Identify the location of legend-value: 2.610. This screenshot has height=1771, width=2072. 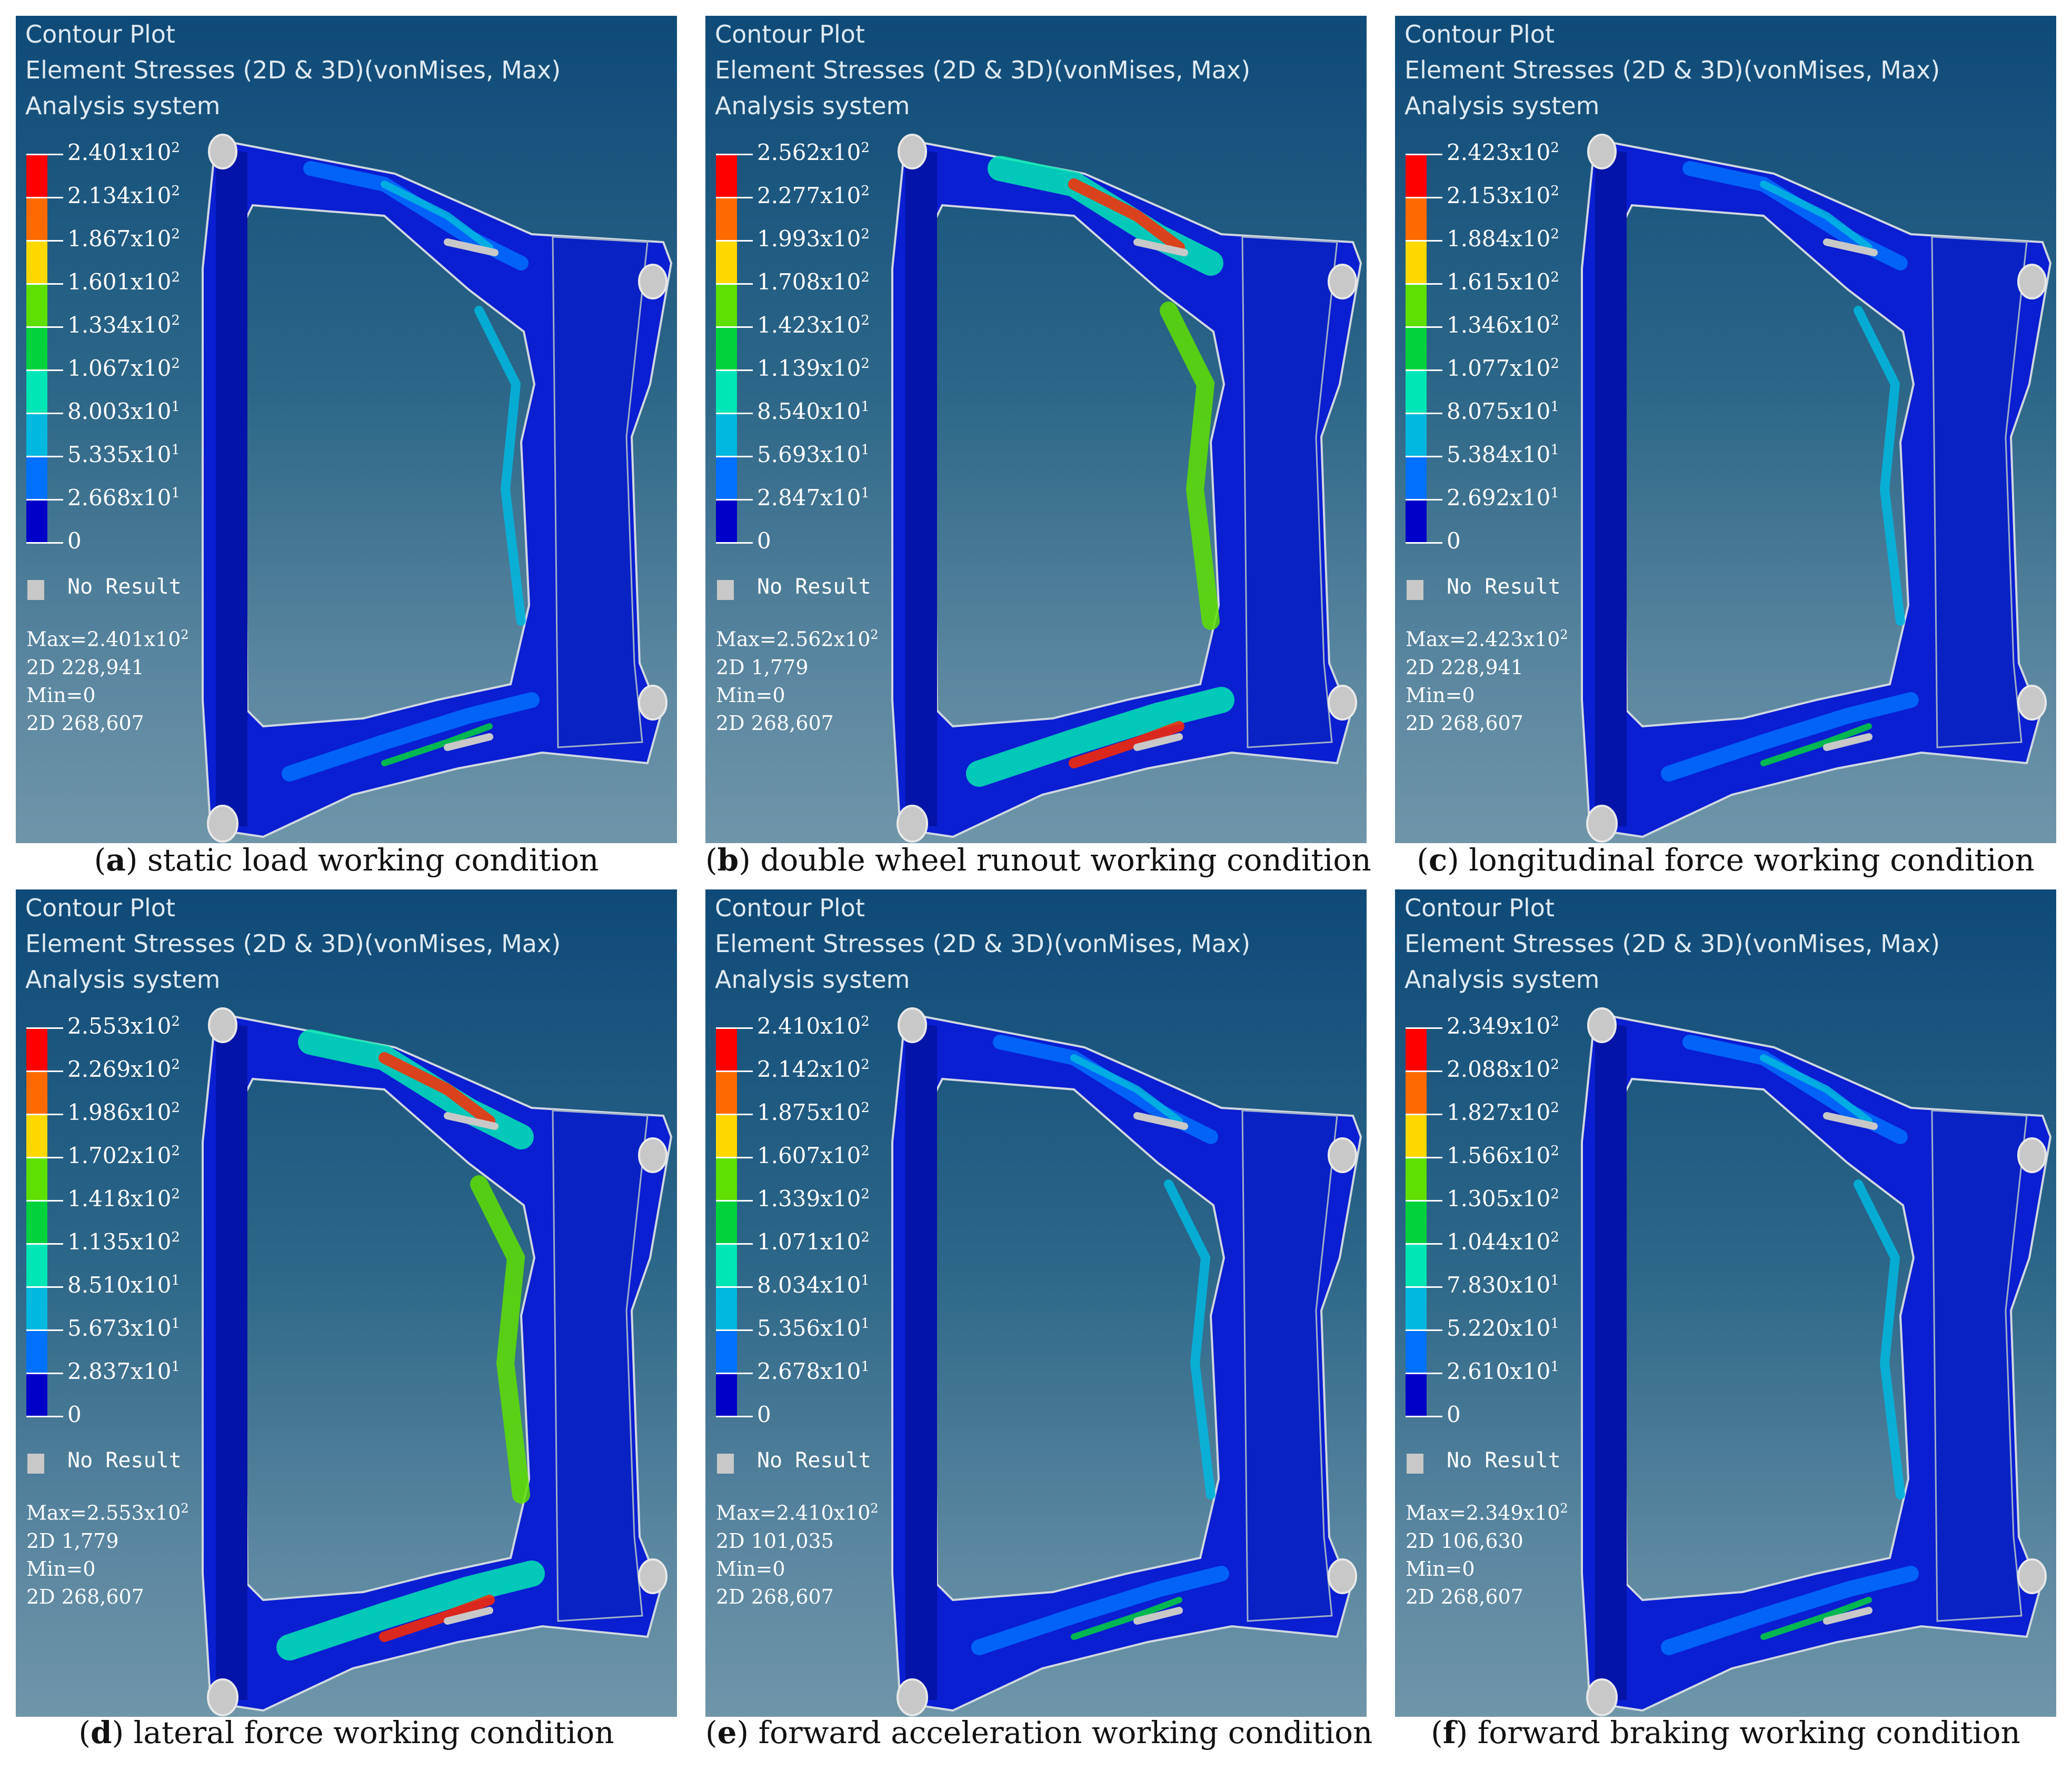
(1478, 1371).